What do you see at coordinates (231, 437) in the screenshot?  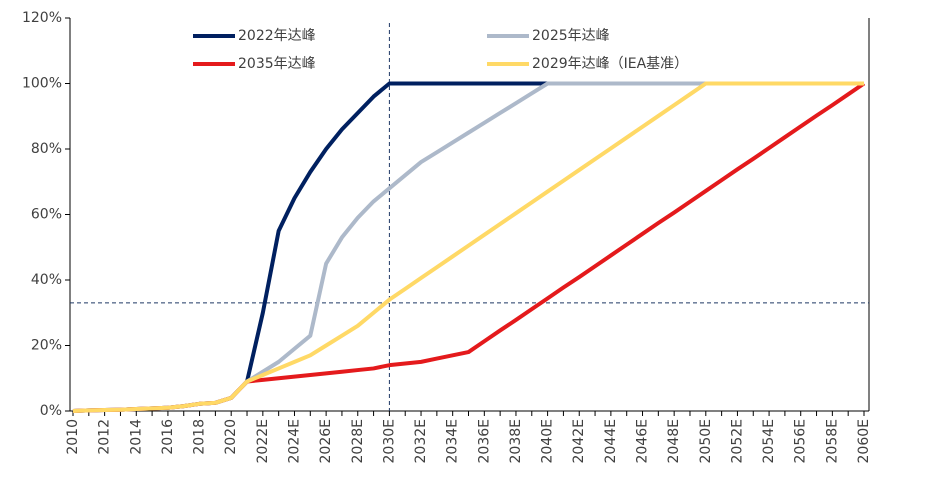 I see `x-tick-label: 2020` at bounding box center [231, 437].